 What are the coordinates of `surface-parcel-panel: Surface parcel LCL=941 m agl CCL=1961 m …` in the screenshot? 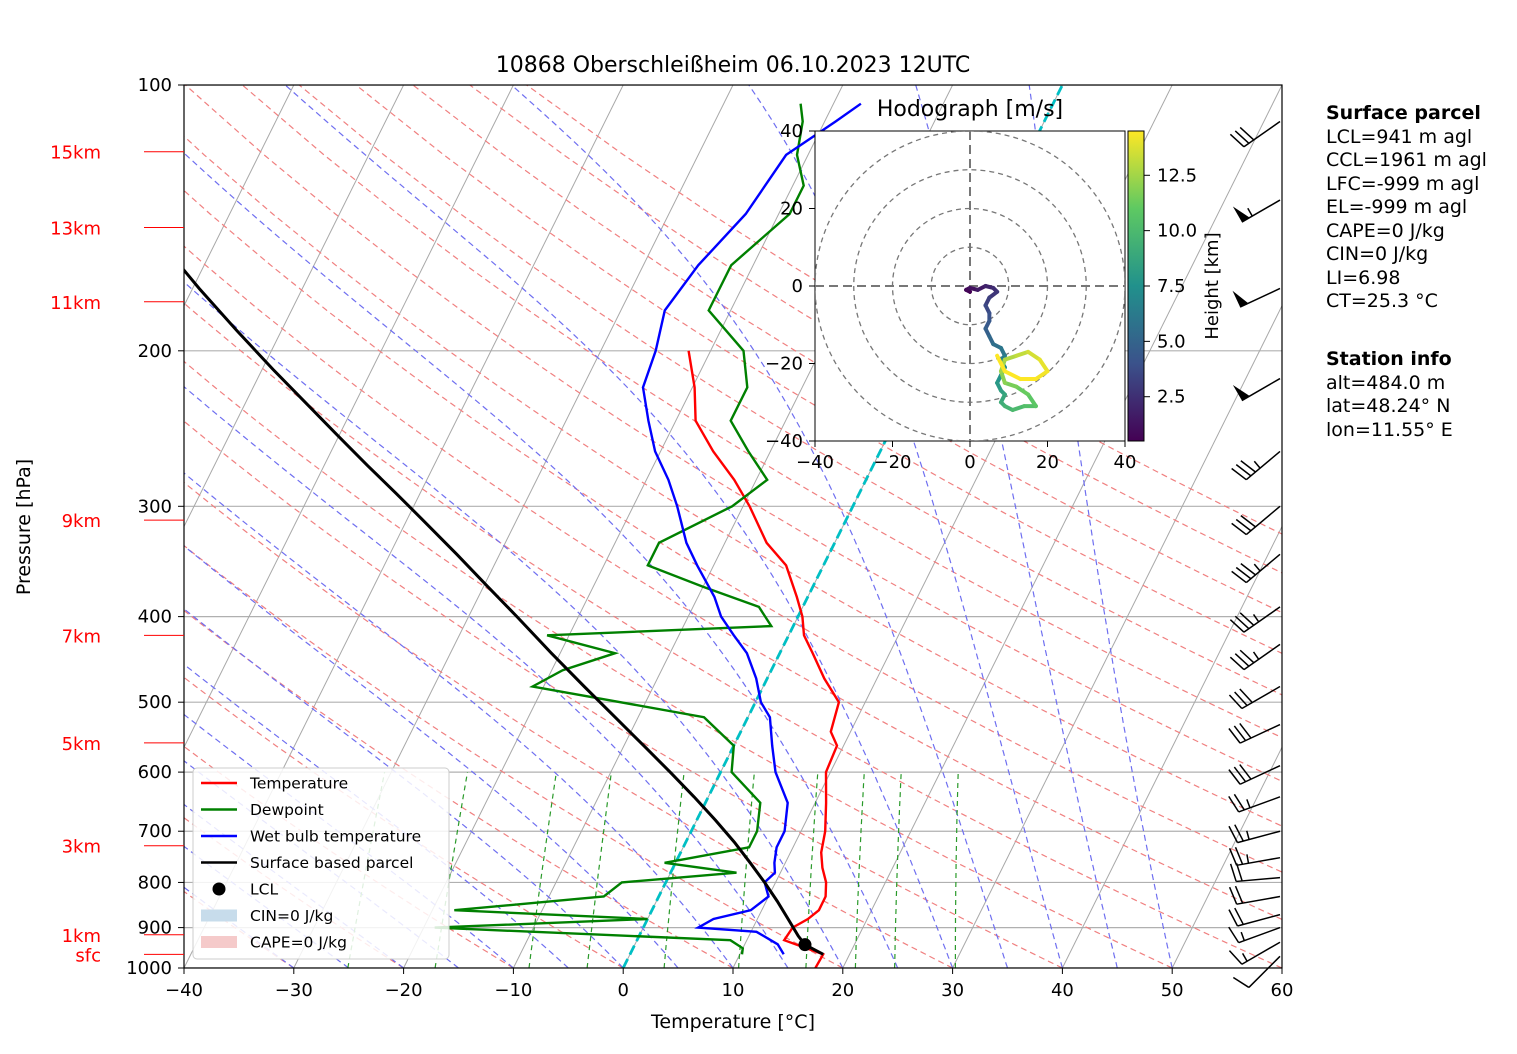 It's located at (1406, 208).